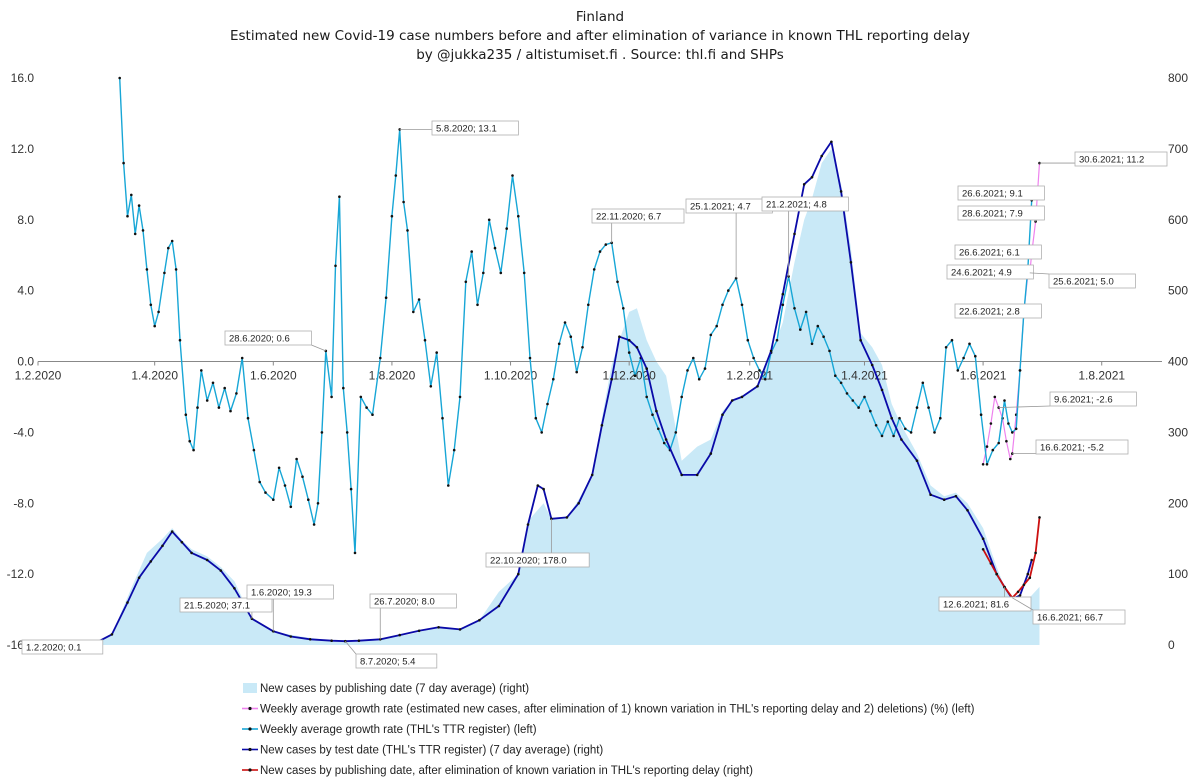 Image resolution: width=1200 pixels, height=783 pixels. I want to click on legend-swatch-point, so click(250, 729).